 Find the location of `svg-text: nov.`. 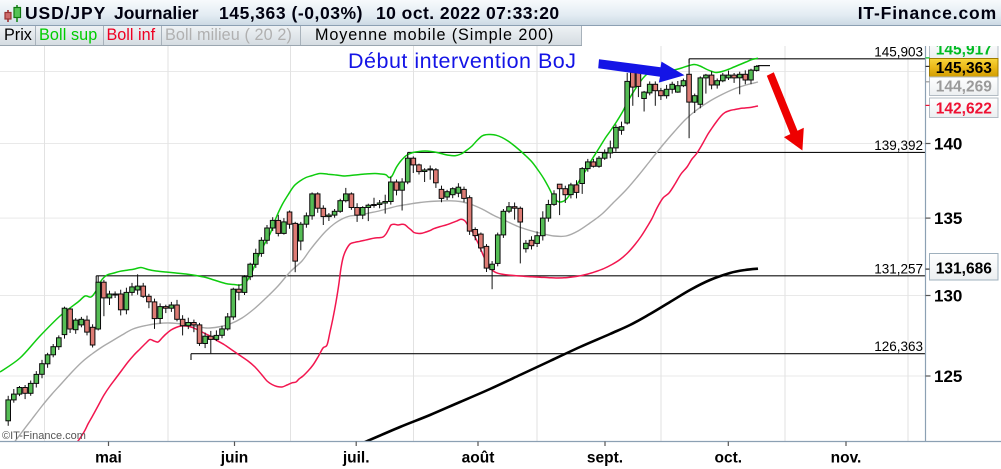

svg-text: nov. is located at coordinates (846, 458).